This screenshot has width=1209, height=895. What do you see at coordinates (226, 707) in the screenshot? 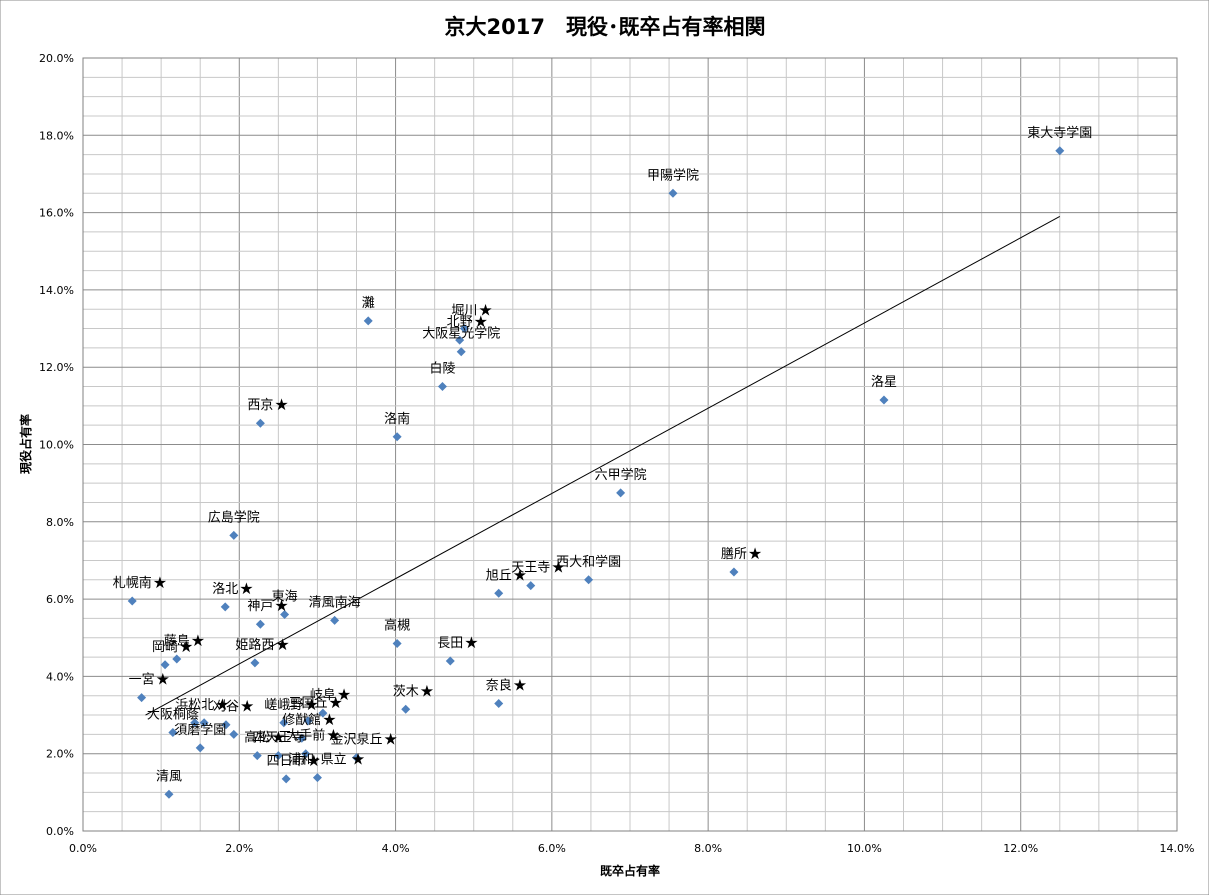
I see `data-label: 刈谷` at bounding box center [226, 707].